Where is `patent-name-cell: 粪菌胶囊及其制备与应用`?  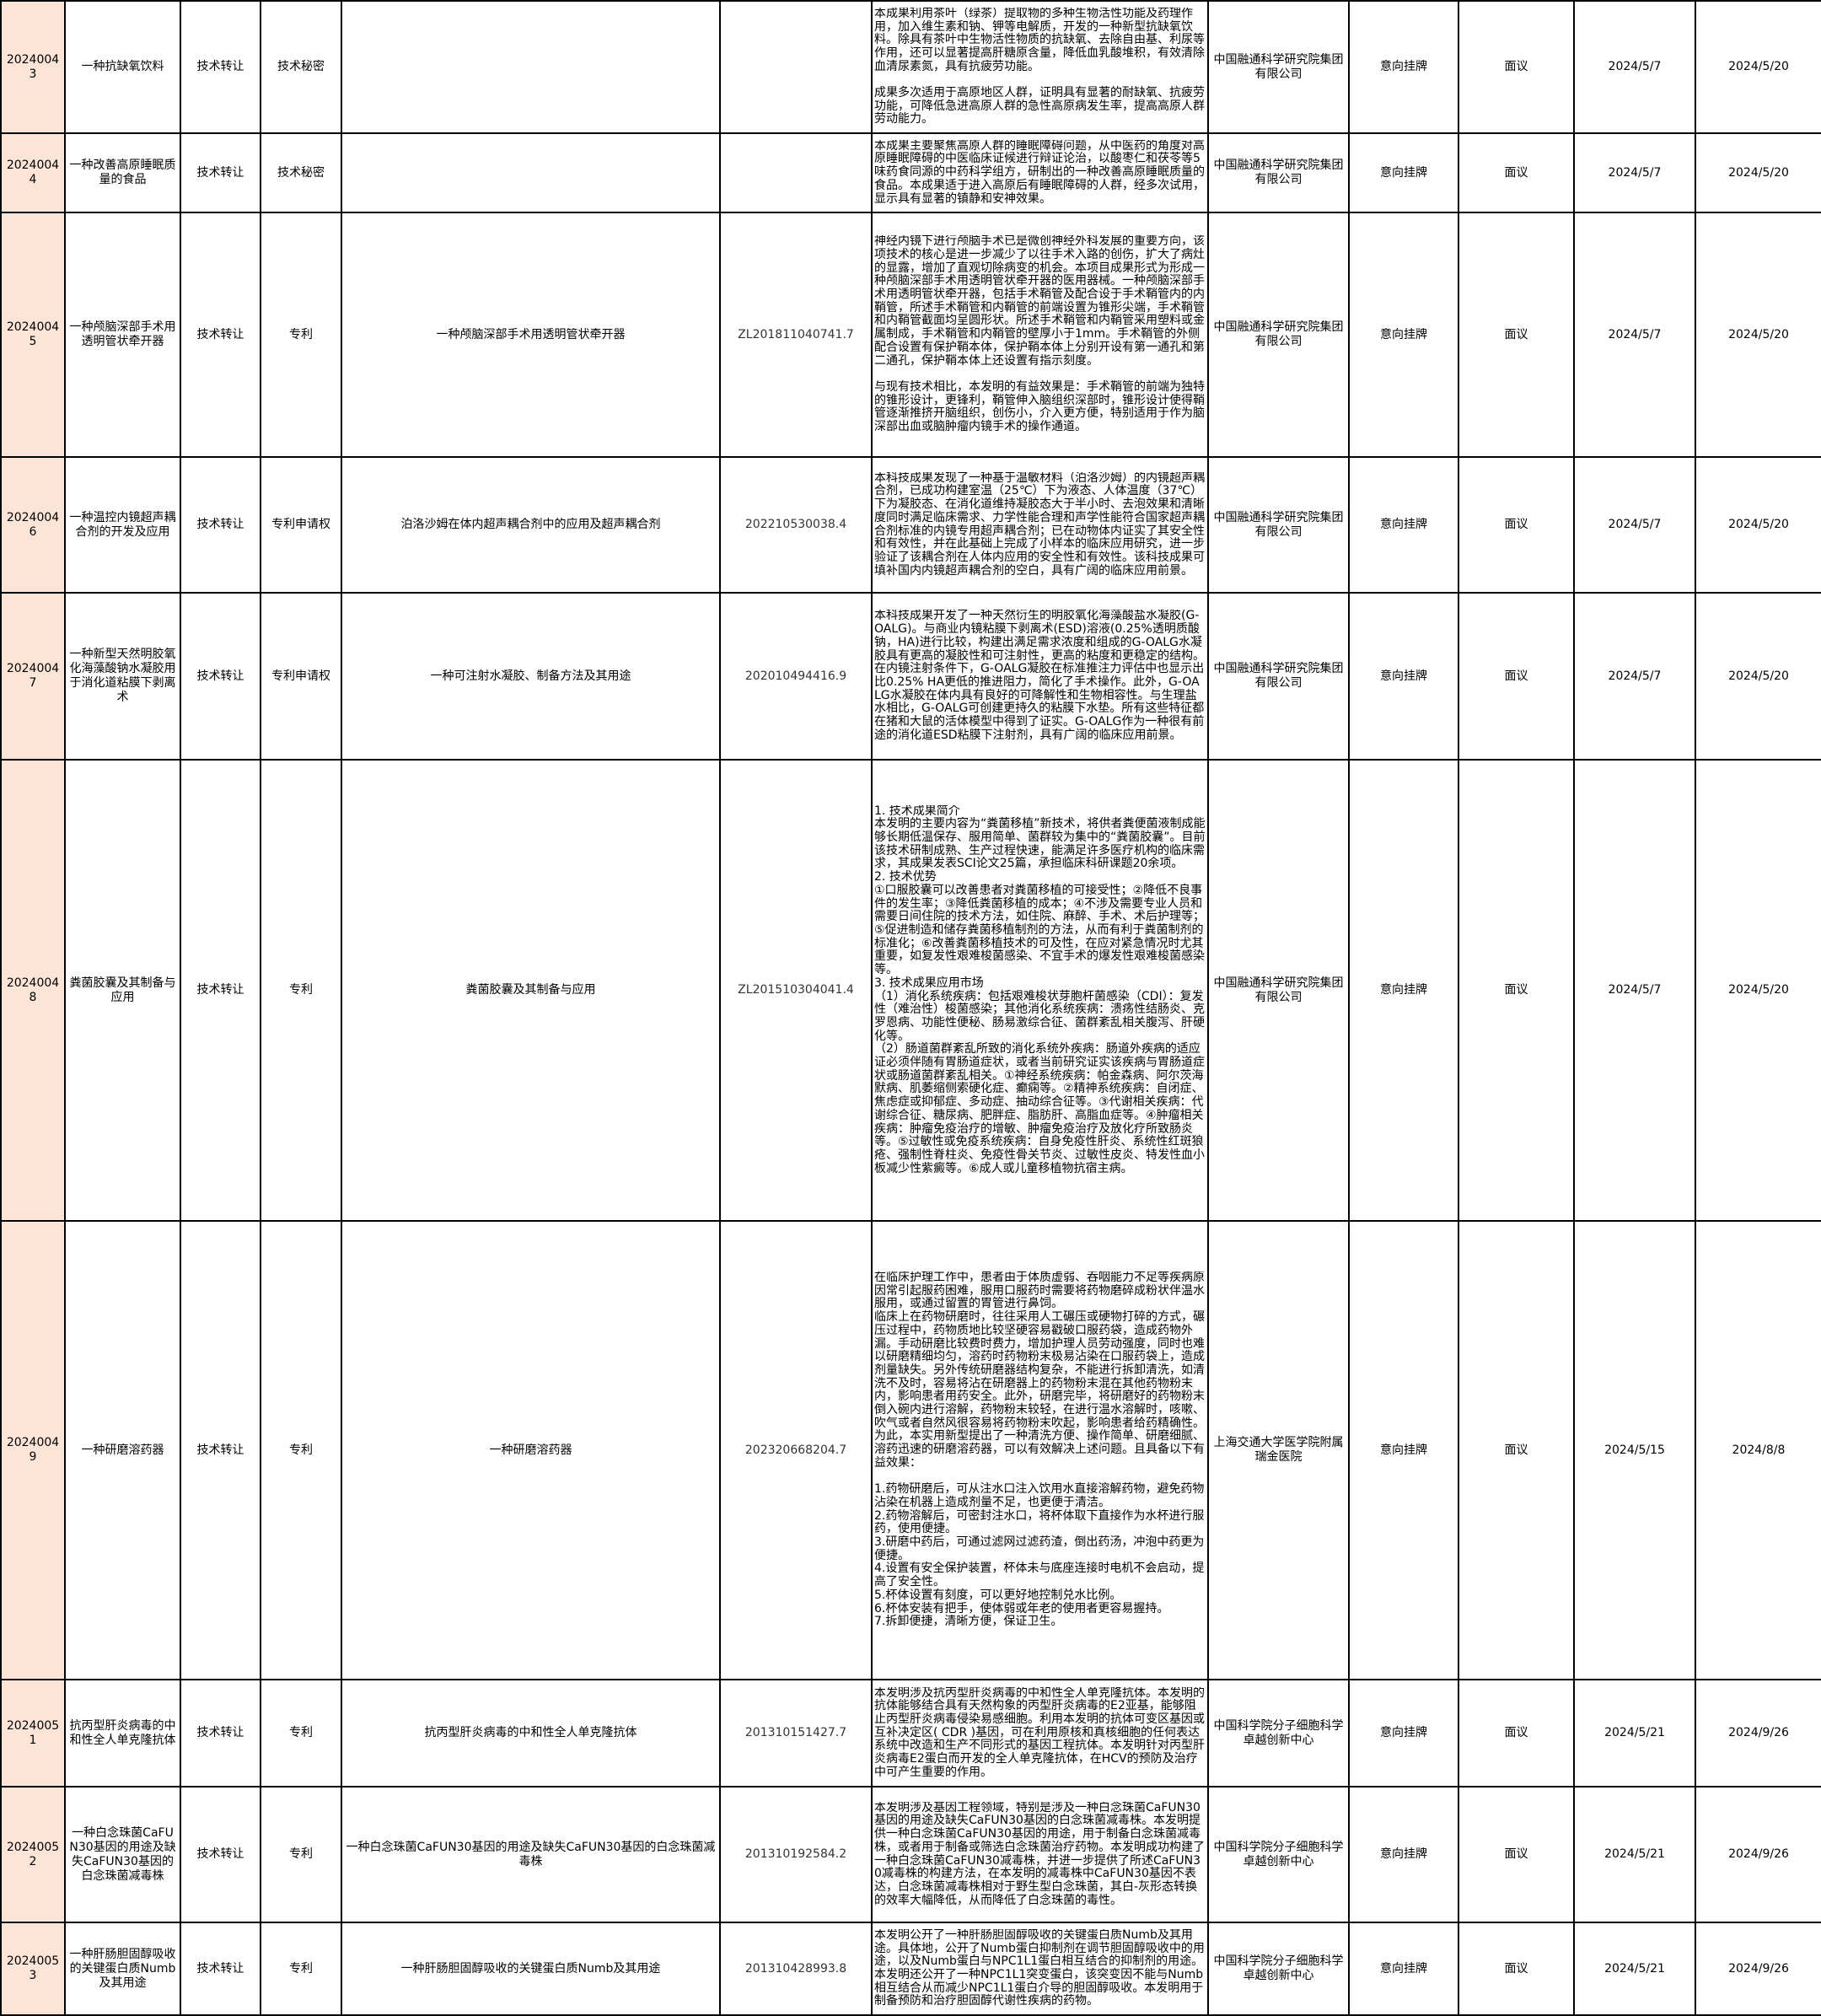 patent-name-cell: 粪菌胶囊及其制备与应用 is located at coordinates (531, 990).